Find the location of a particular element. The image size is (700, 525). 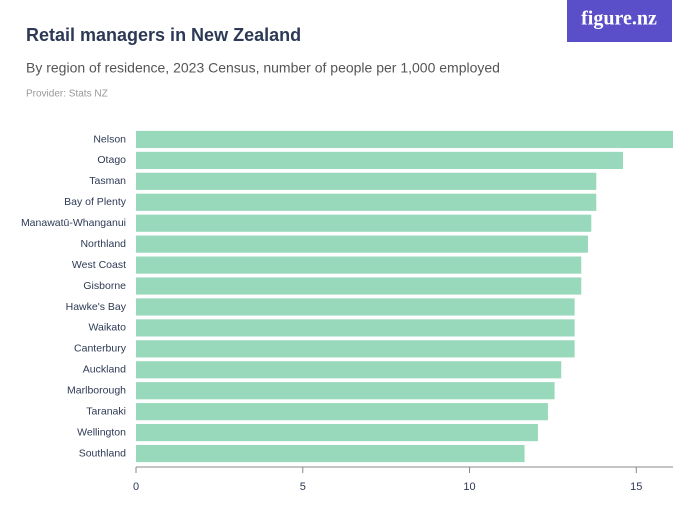

y-tick-label: Southland is located at coordinates (102, 453).